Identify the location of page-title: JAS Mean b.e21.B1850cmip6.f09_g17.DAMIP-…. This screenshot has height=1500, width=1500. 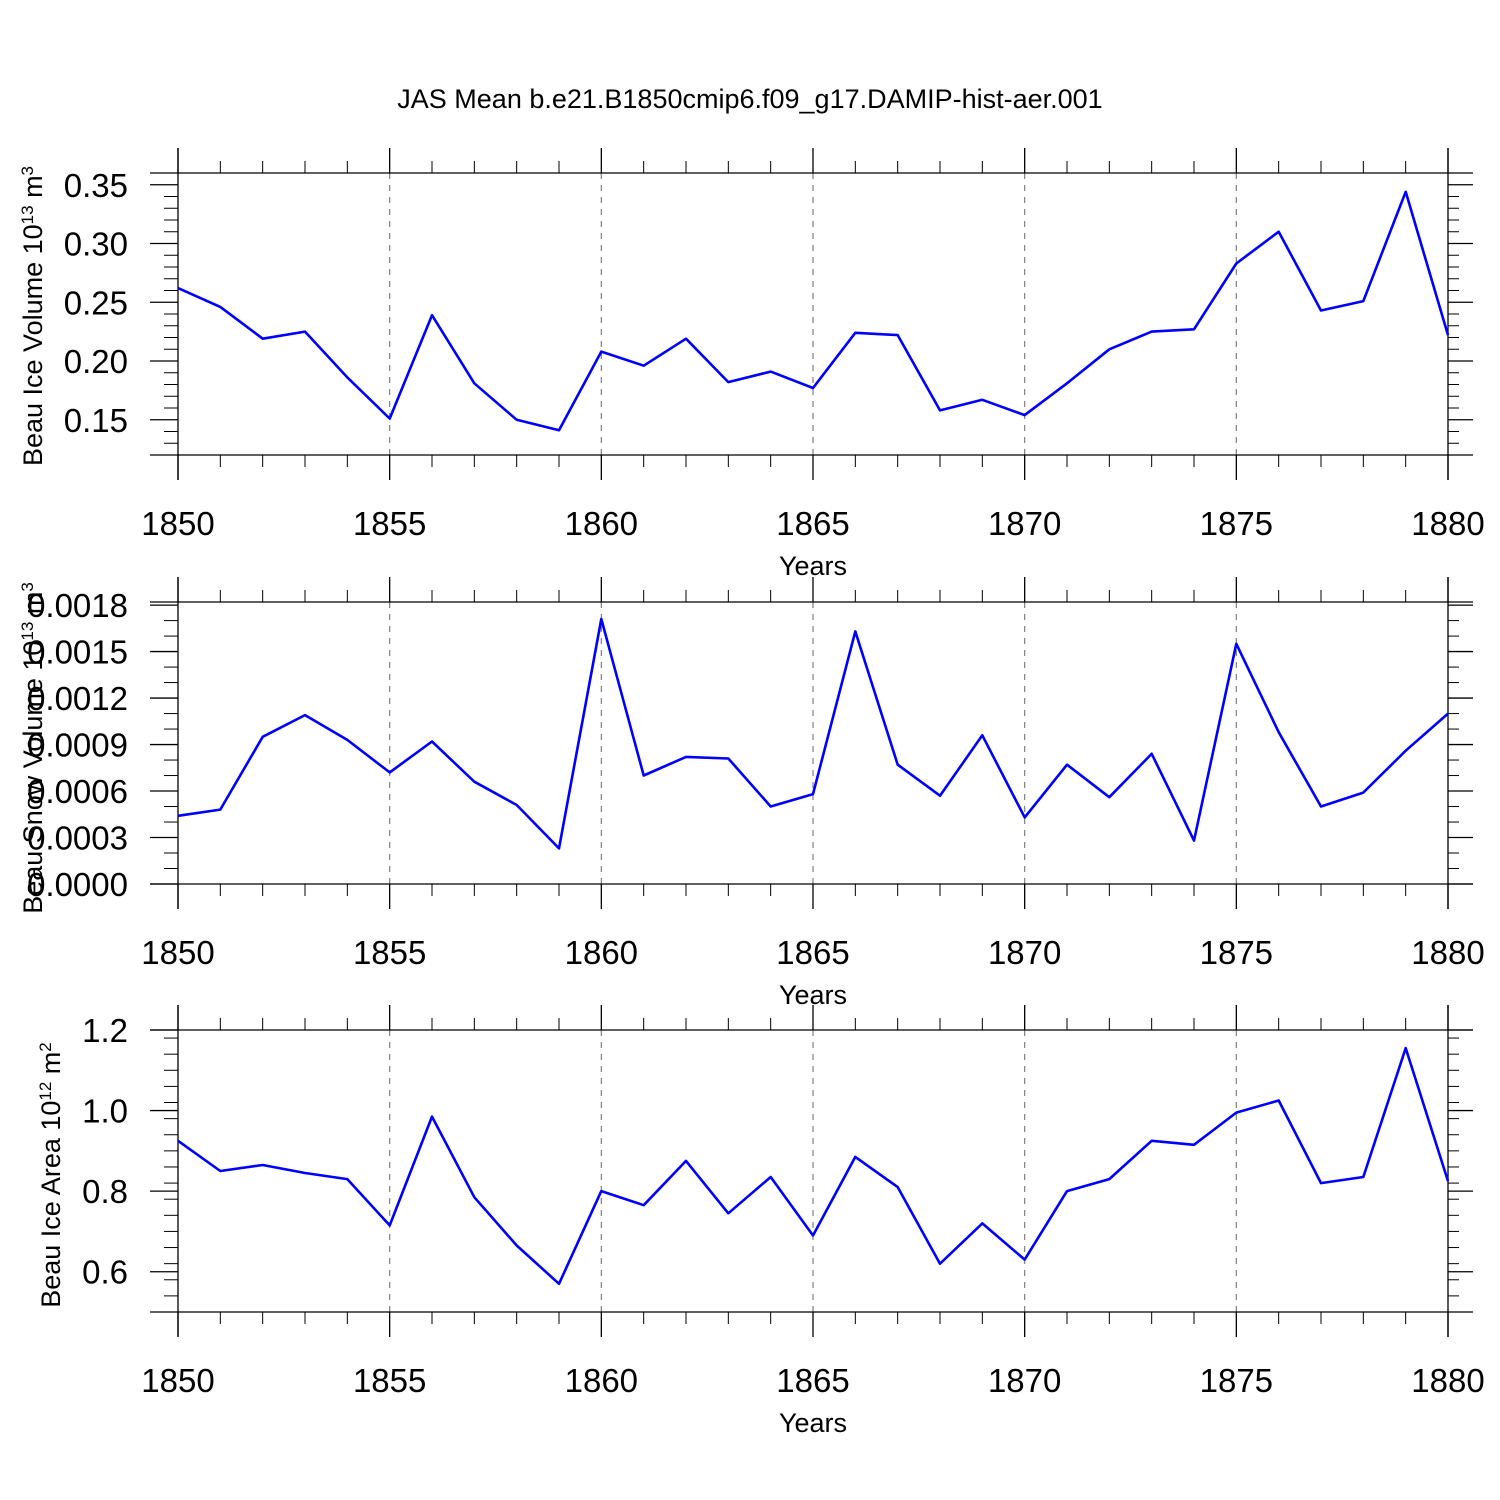
(750, 99).